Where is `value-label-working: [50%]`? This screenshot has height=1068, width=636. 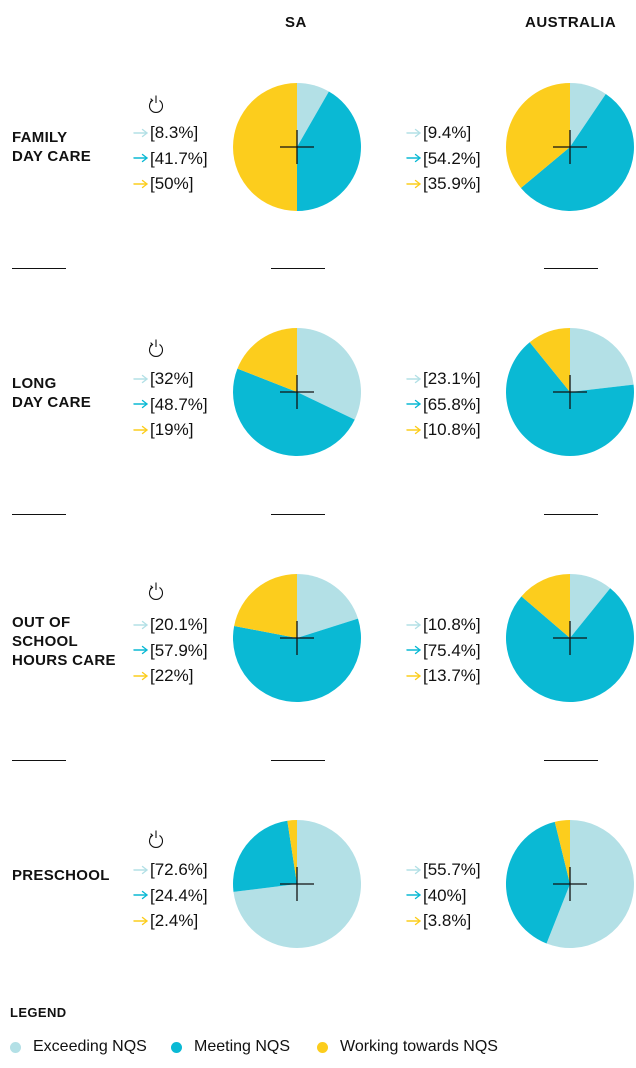 value-label-working: [50%] is located at coordinates (172, 183).